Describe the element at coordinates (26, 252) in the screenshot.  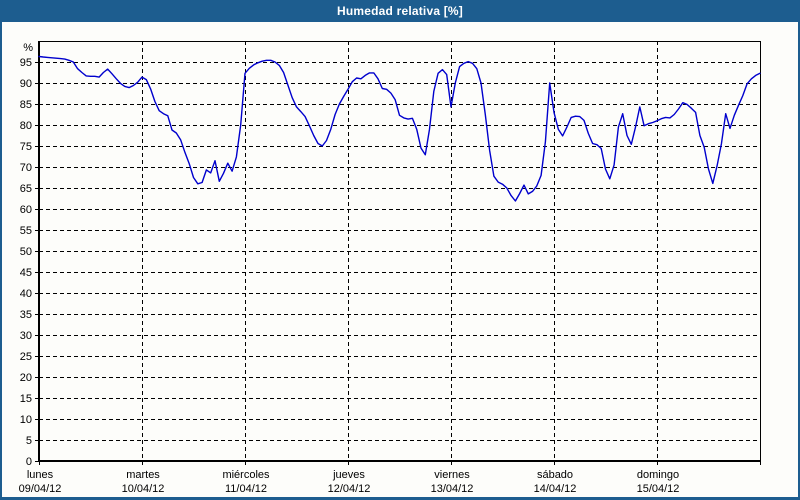
I see `y-tick-label: 50` at that location.